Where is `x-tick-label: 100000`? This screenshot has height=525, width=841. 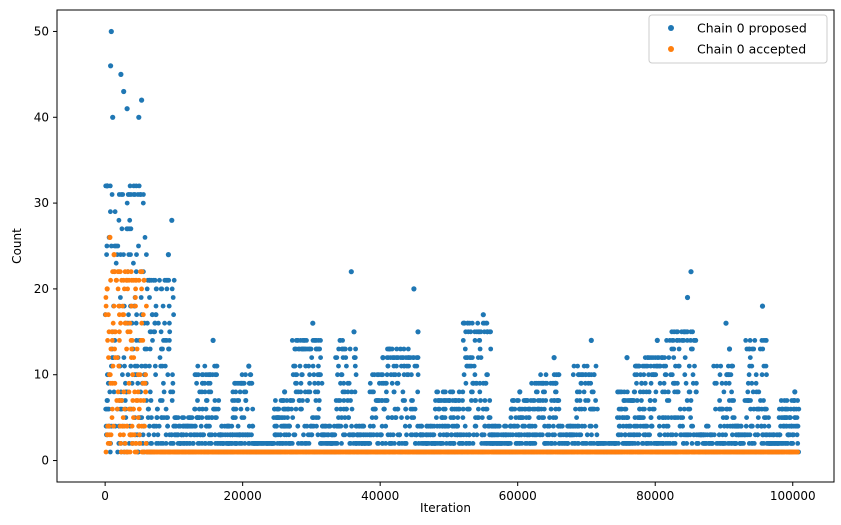 x-tick-label: 100000 is located at coordinates (793, 496).